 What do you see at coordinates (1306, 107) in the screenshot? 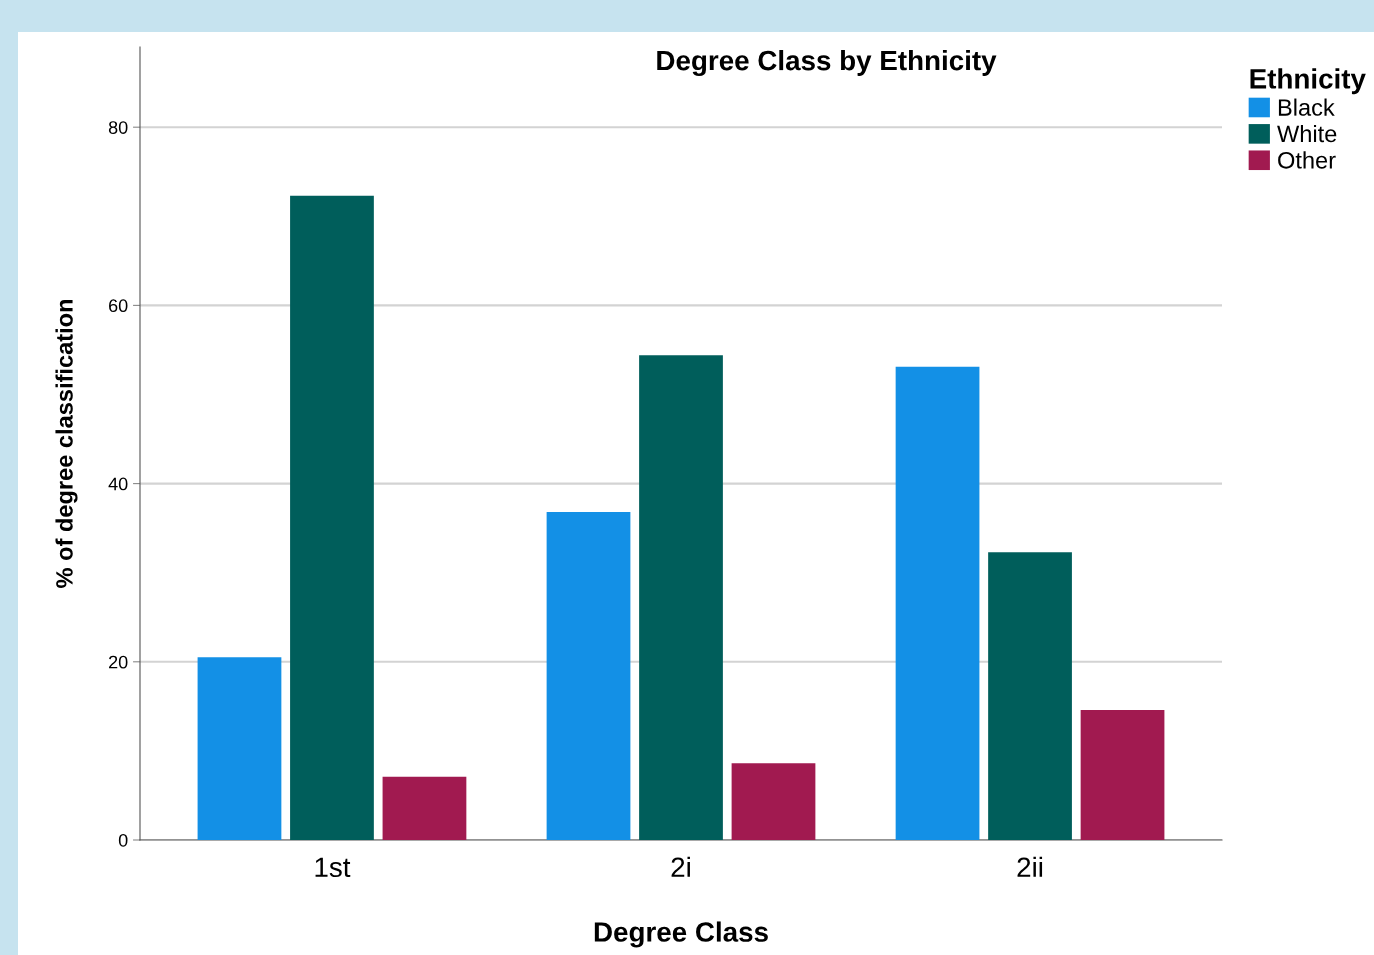
I see `legend-label: Black` at bounding box center [1306, 107].